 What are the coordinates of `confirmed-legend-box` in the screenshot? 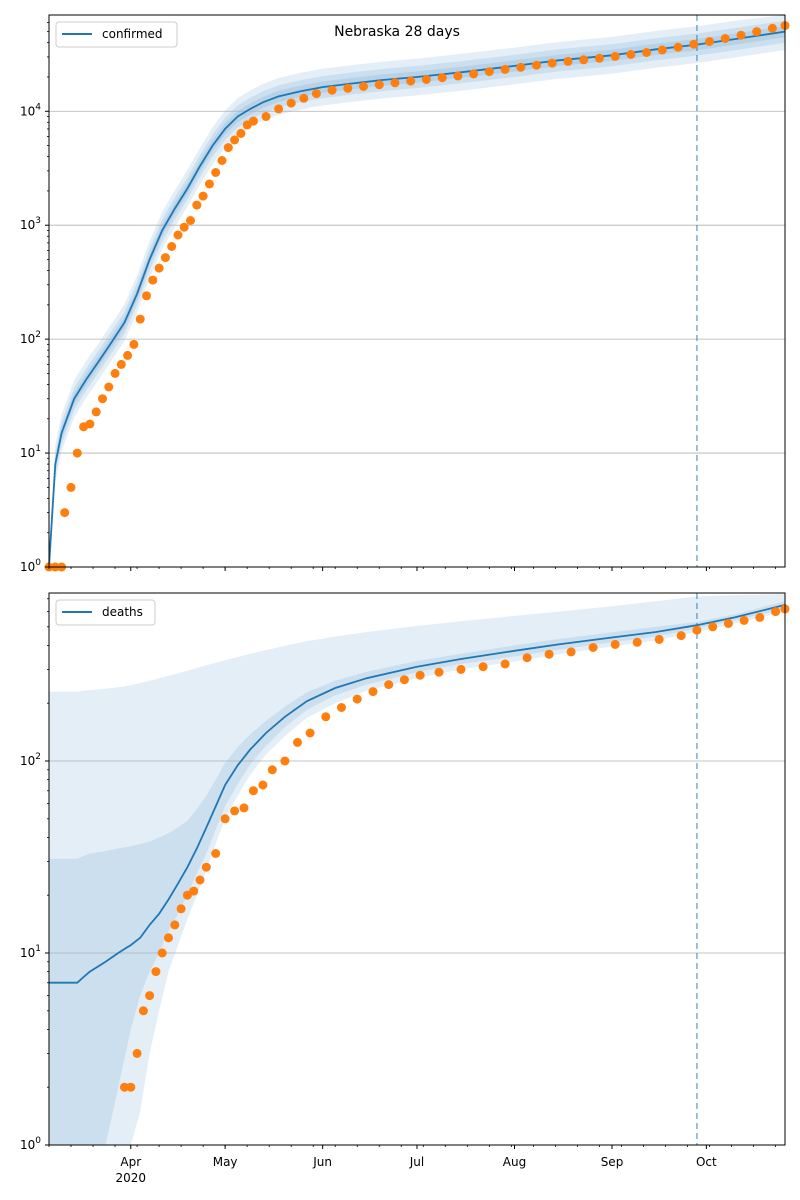 It's located at (116, 34).